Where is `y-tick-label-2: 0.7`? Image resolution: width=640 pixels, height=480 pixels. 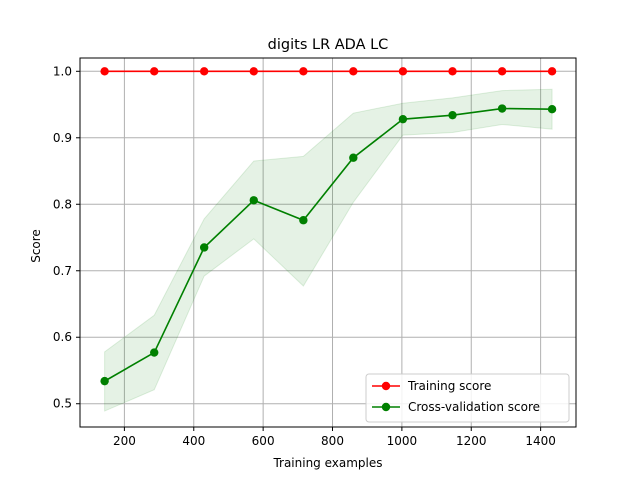 y-tick-label-2: 0.7 is located at coordinates (62, 271).